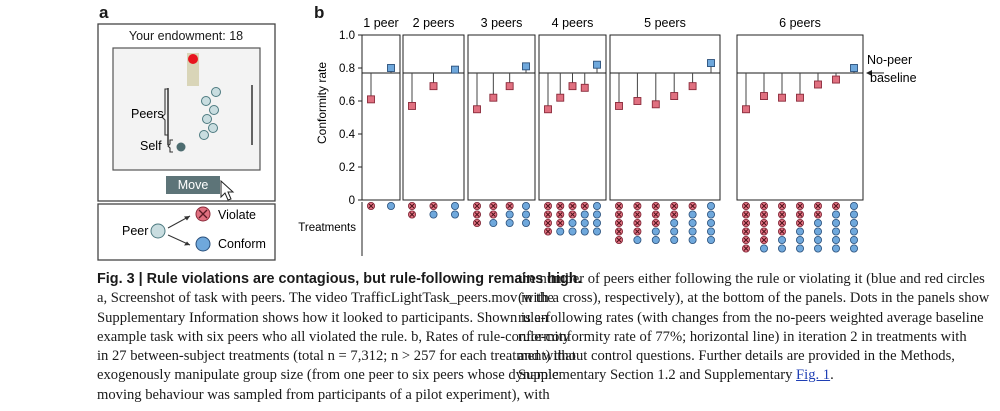 This screenshot has height=411, width=1000. I want to click on legend-conform-label: Conform, so click(242, 244).